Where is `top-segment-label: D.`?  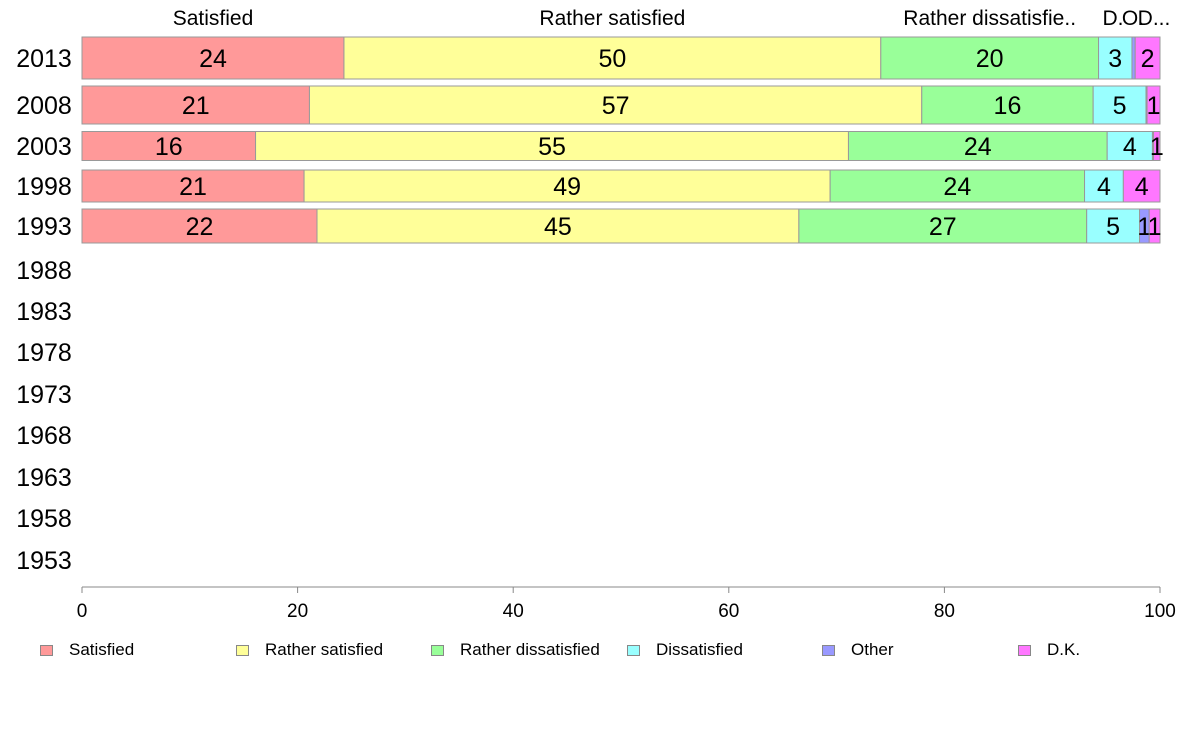 top-segment-label: D. is located at coordinates (1113, 18).